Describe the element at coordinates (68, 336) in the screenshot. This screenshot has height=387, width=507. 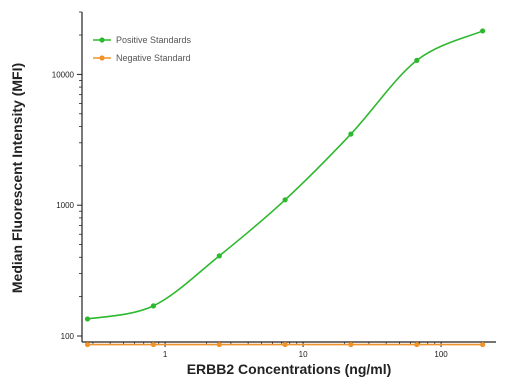
I see `y-tick-label: 100` at that location.